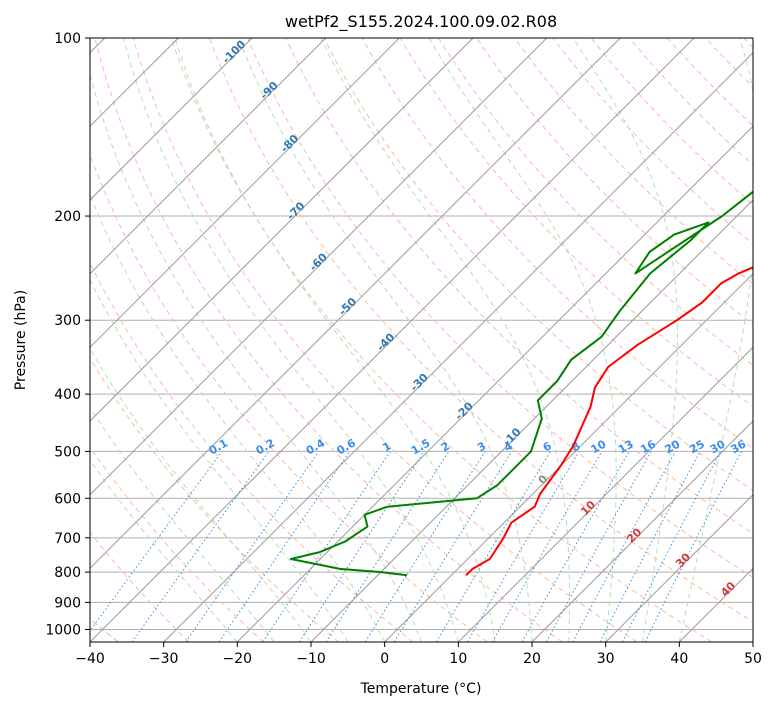  I want to click on isotherm-label: 0, so click(543, 479).